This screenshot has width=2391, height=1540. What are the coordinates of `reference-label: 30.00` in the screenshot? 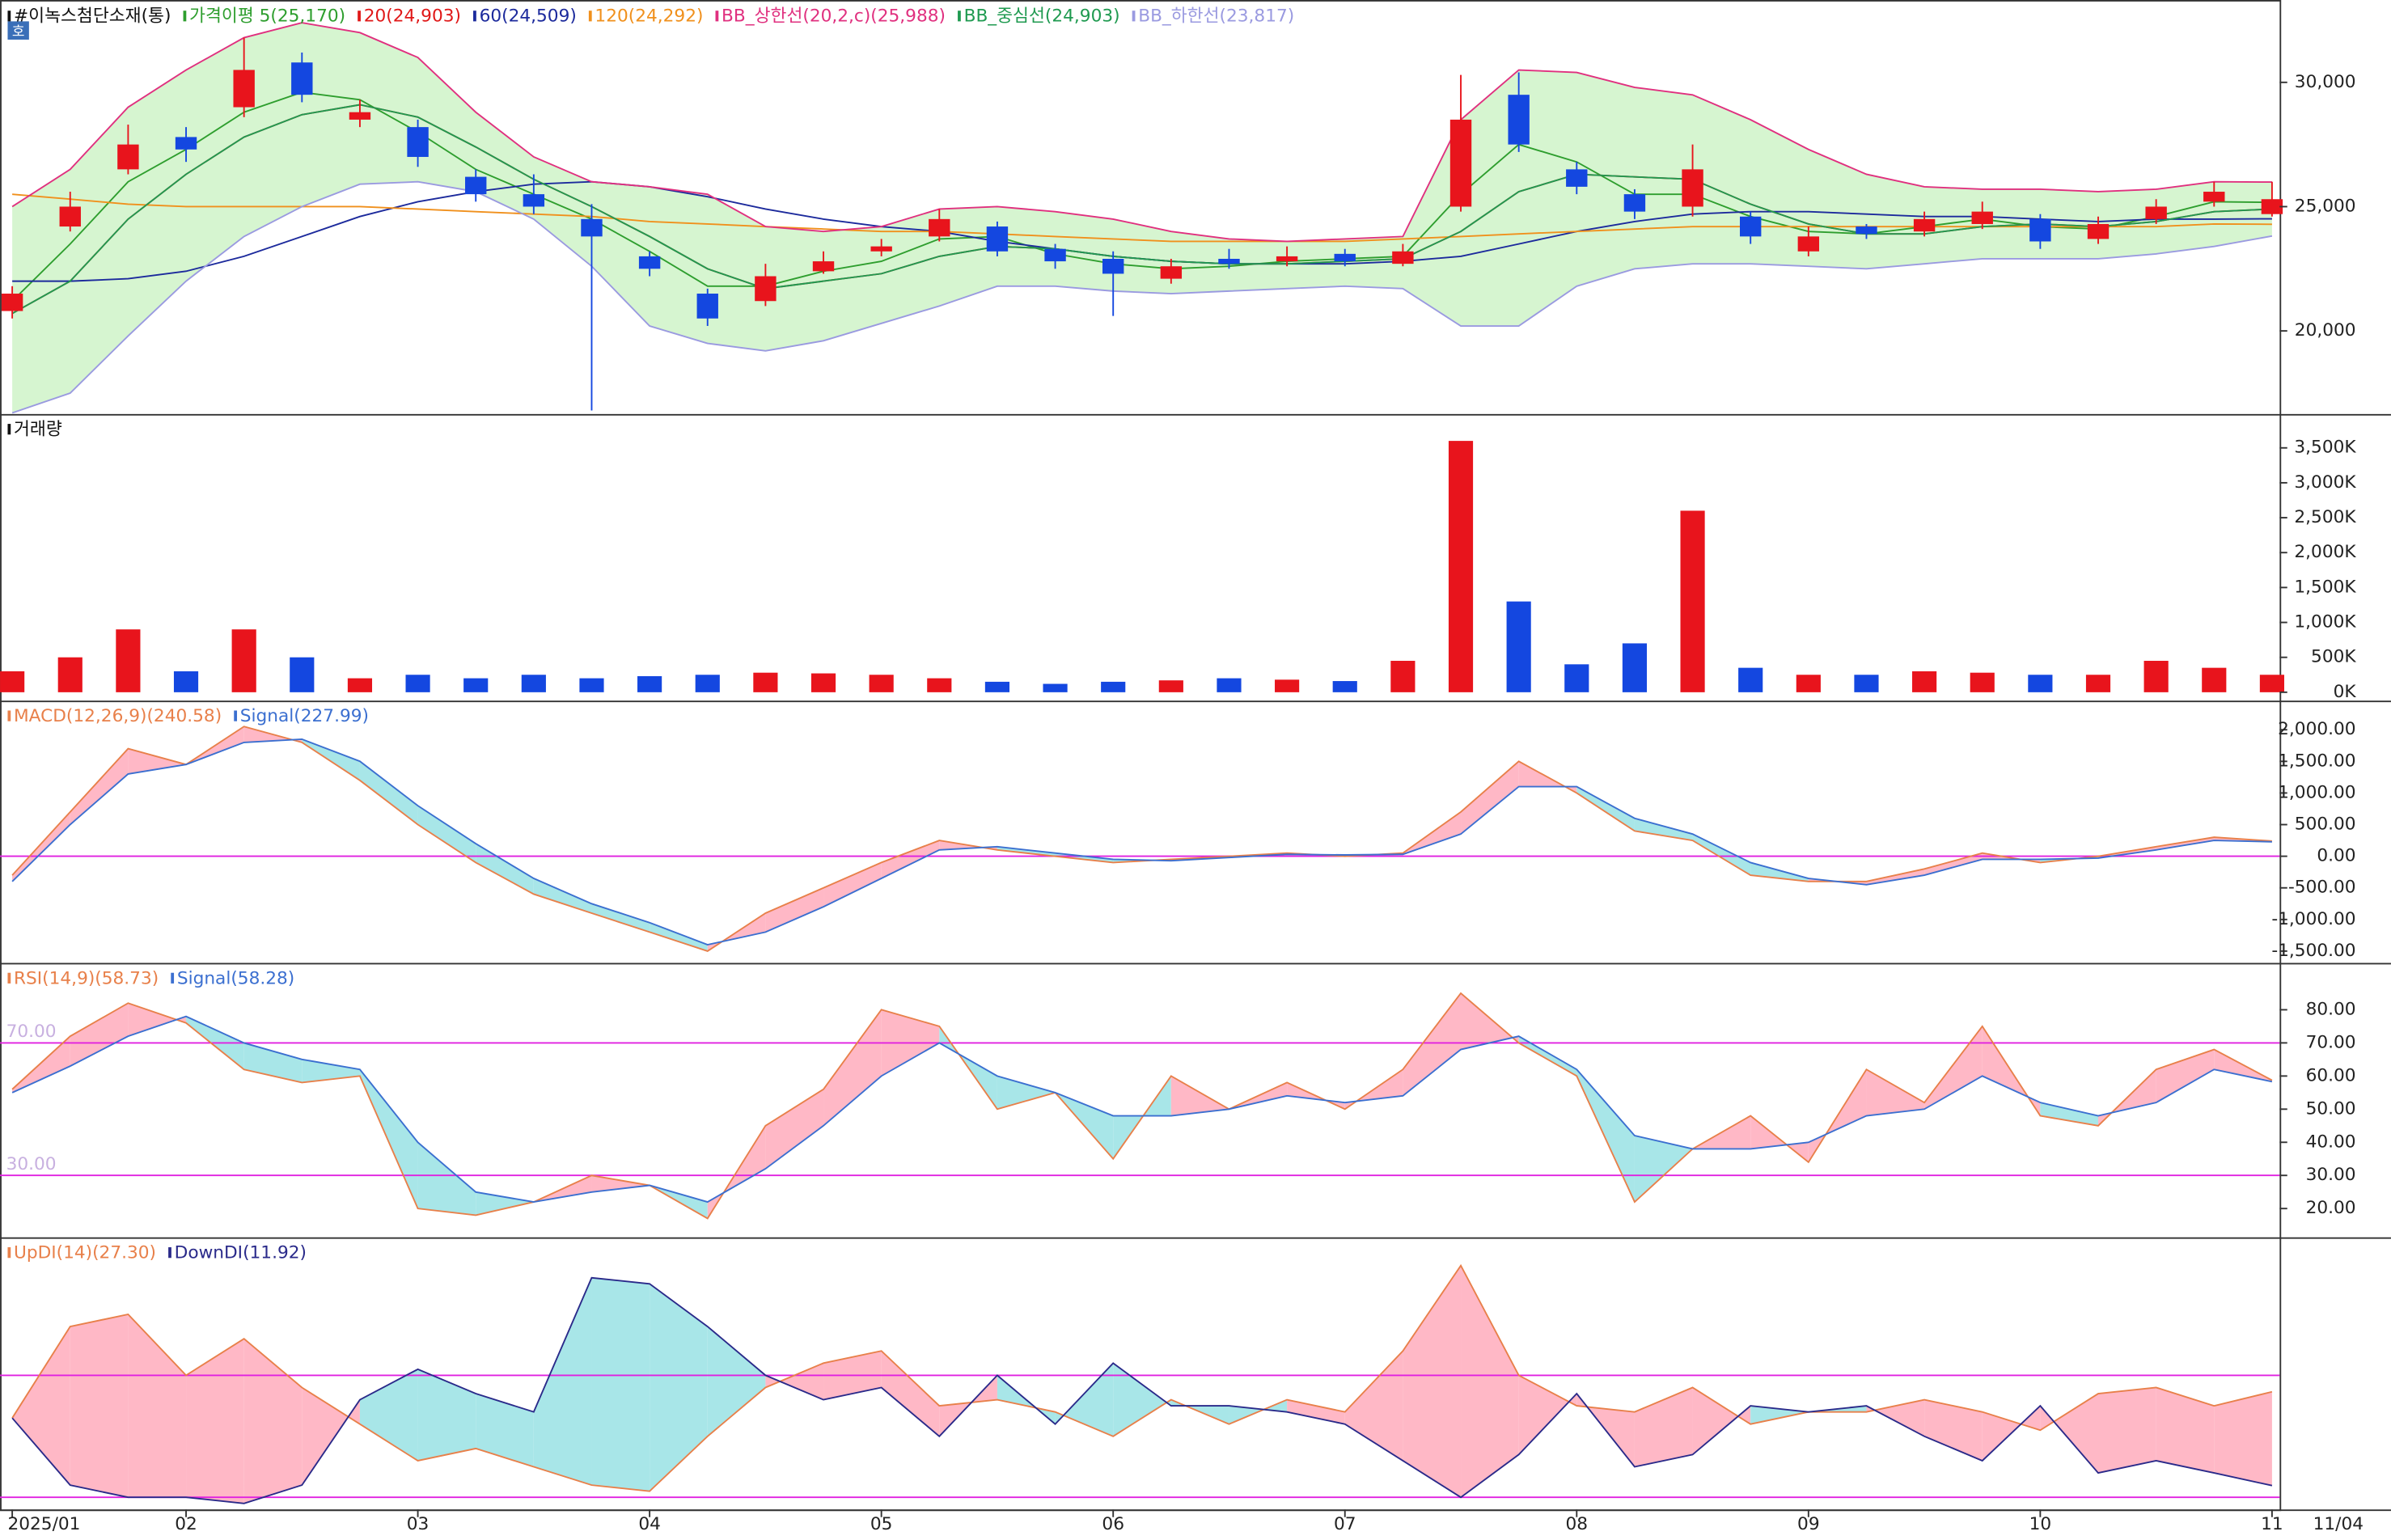 It's located at (32, 1164).